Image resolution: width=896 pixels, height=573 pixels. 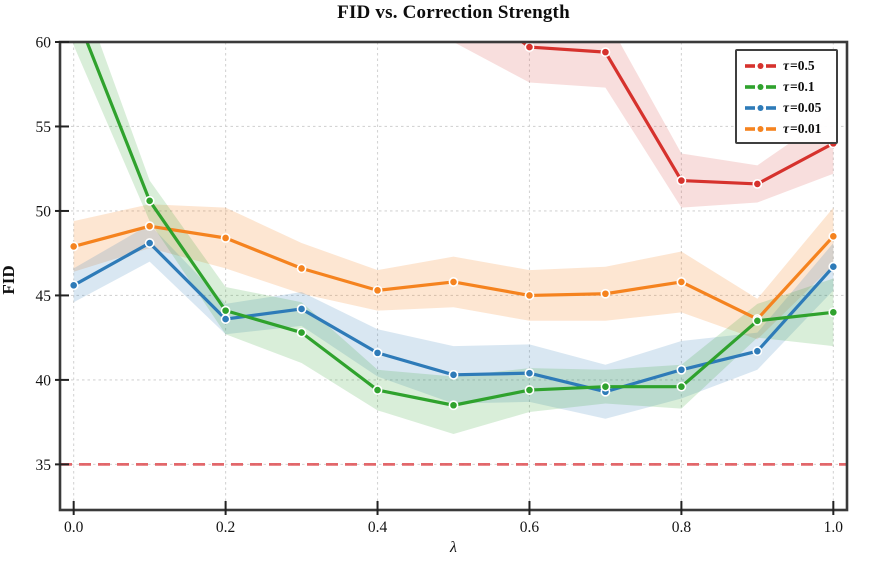 What do you see at coordinates (834, 527) in the screenshot?
I see `x-tick-label: 1.0` at bounding box center [834, 527].